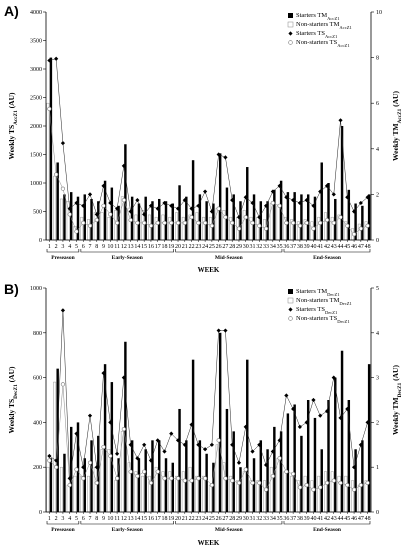 Image resolution: width=411 pixels, height=550 pixels. I want to click on y-tick-label-left: 400, so click(37, 423).